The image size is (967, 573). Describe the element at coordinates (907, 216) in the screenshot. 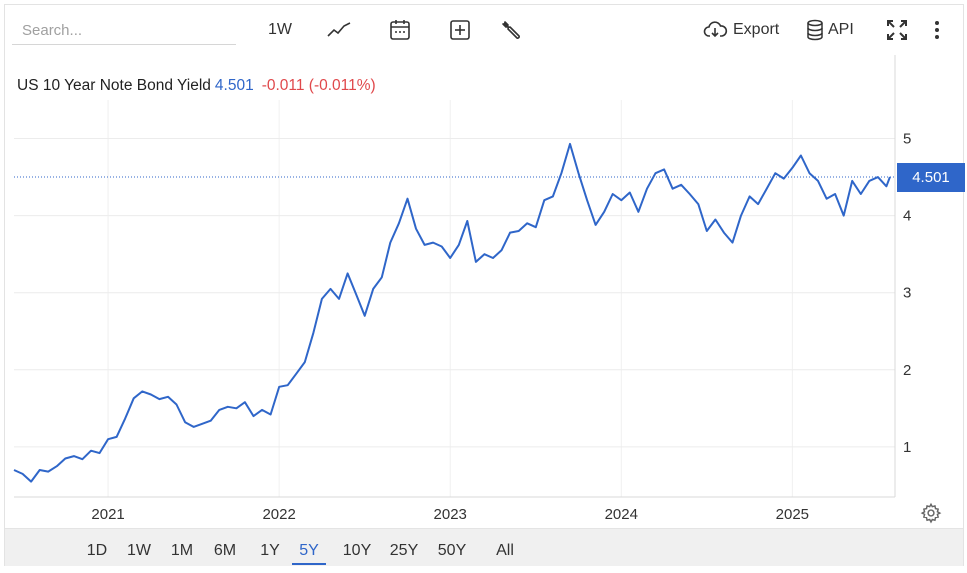

I see `y-tick-label: 4` at that location.